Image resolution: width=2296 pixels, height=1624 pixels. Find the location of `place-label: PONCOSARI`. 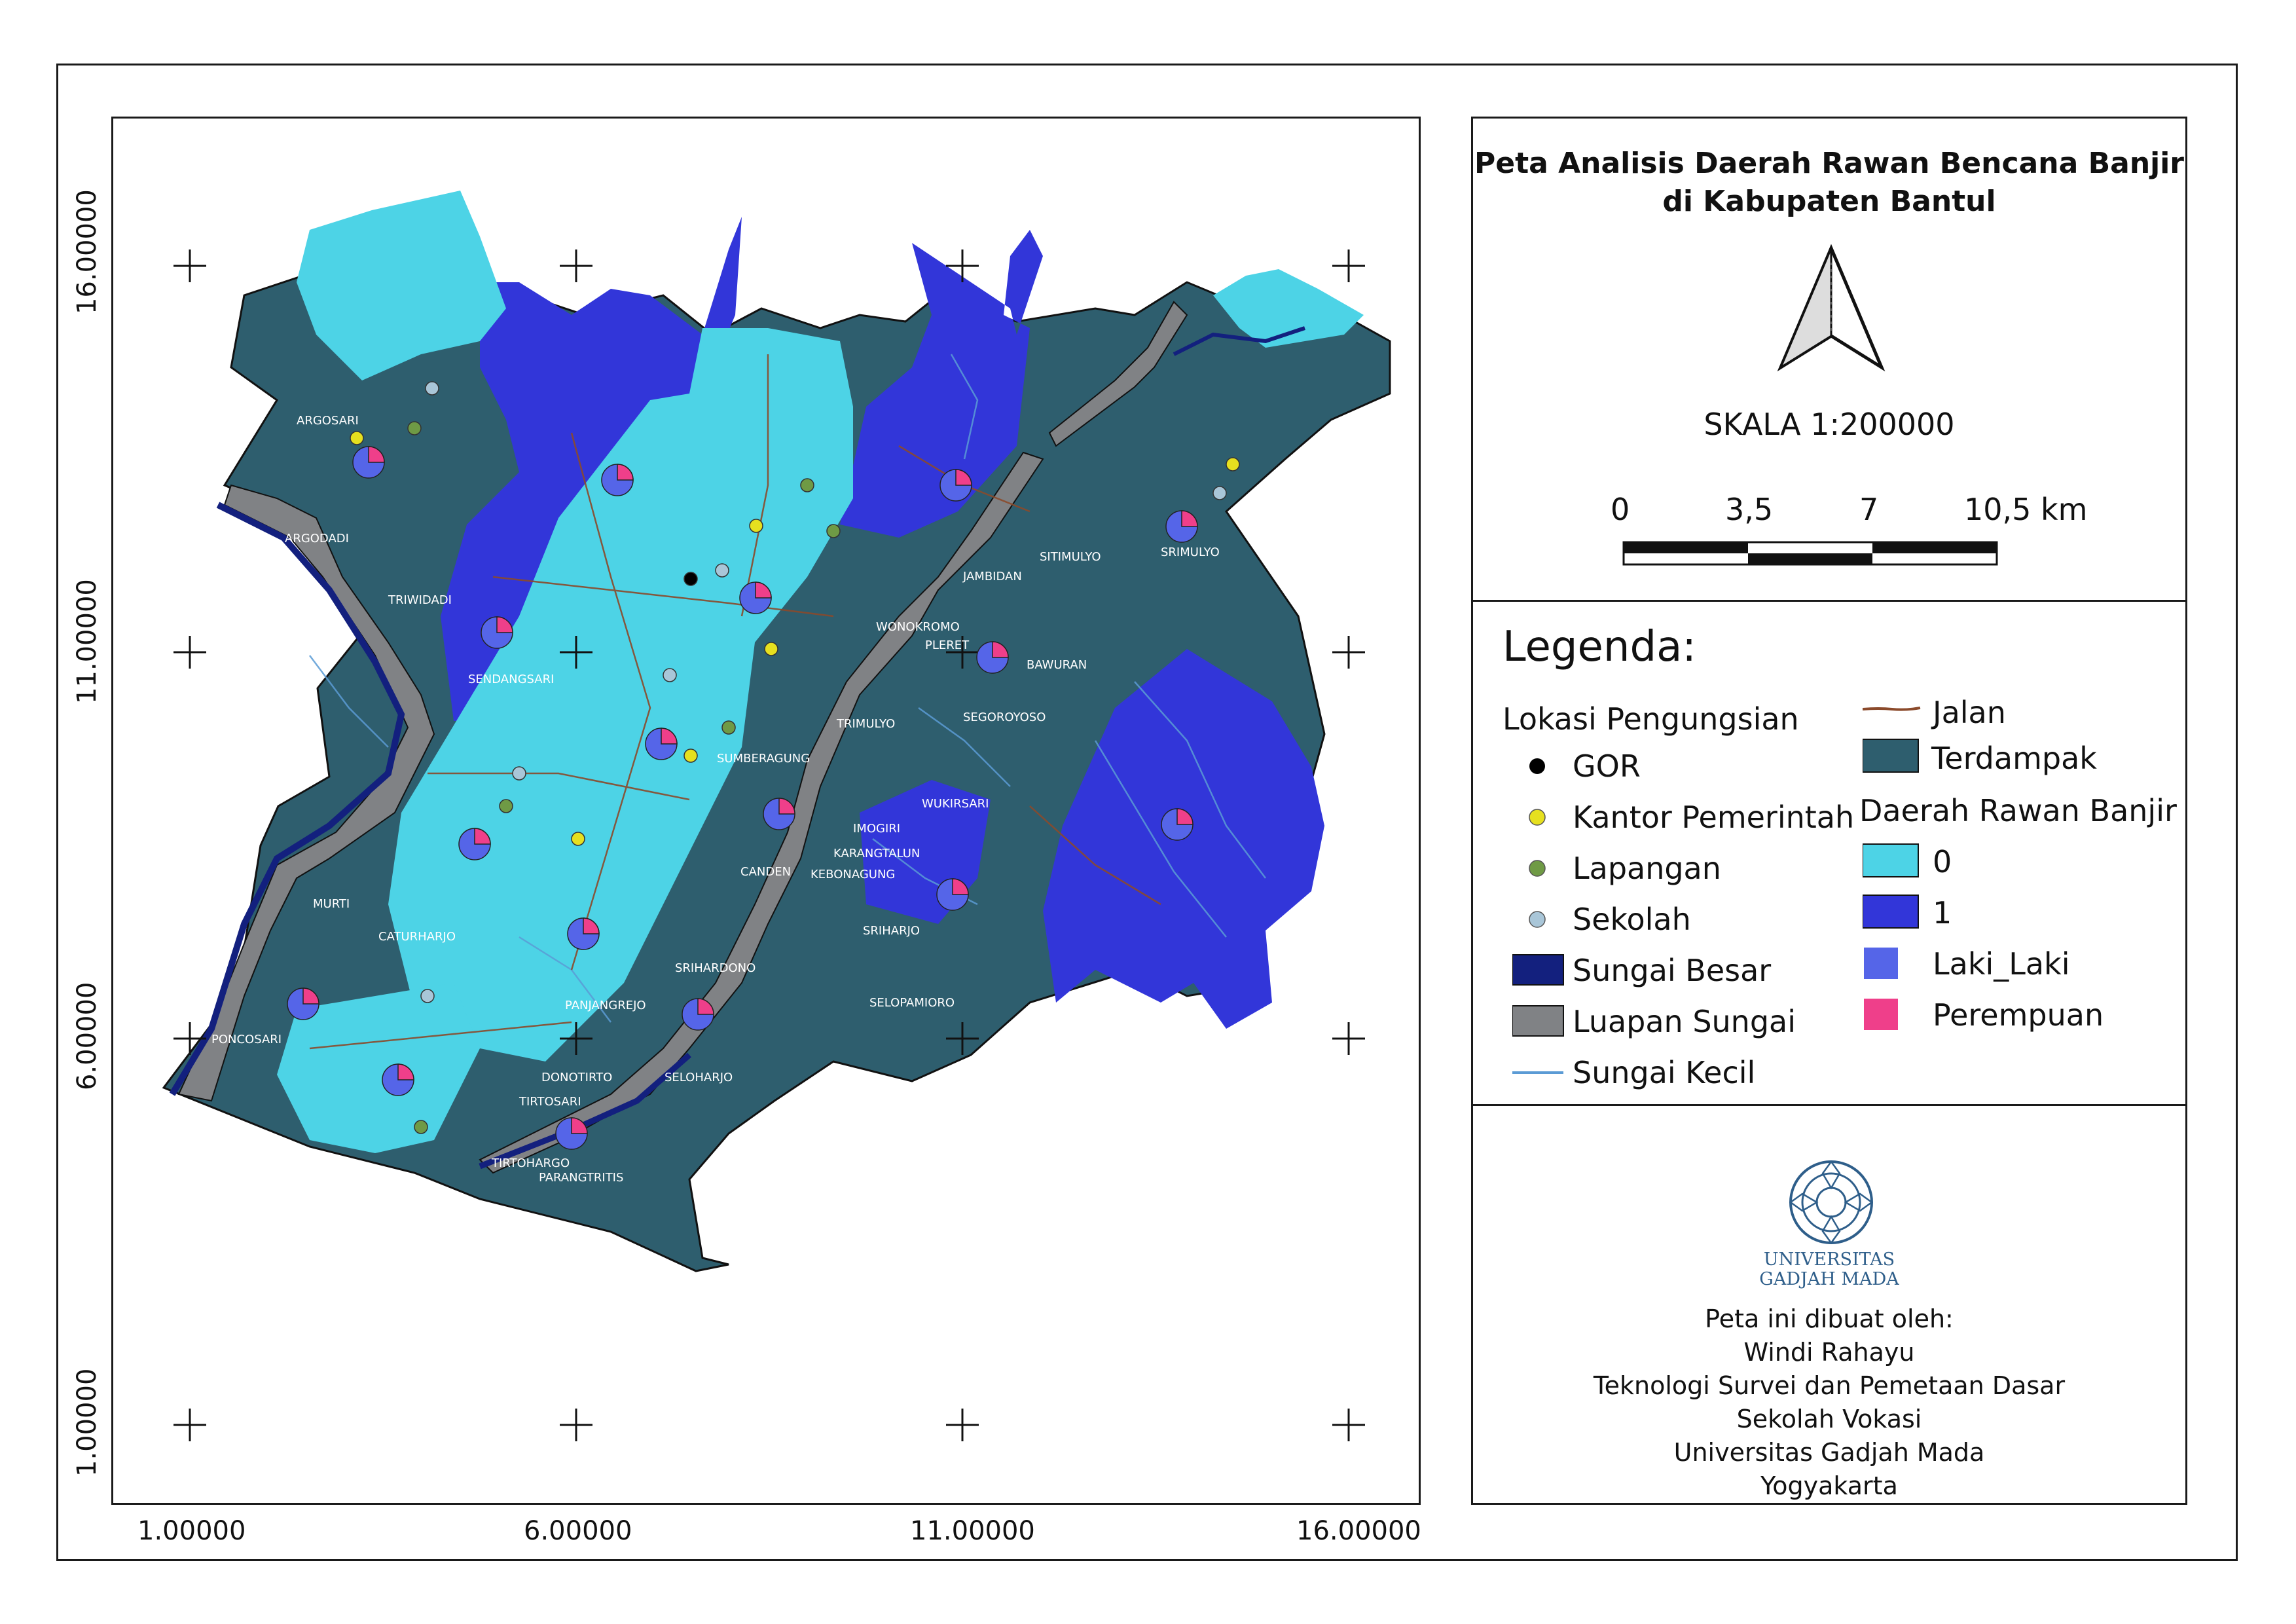

place-label: PONCOSARI is located at coordinates (246, 1039).